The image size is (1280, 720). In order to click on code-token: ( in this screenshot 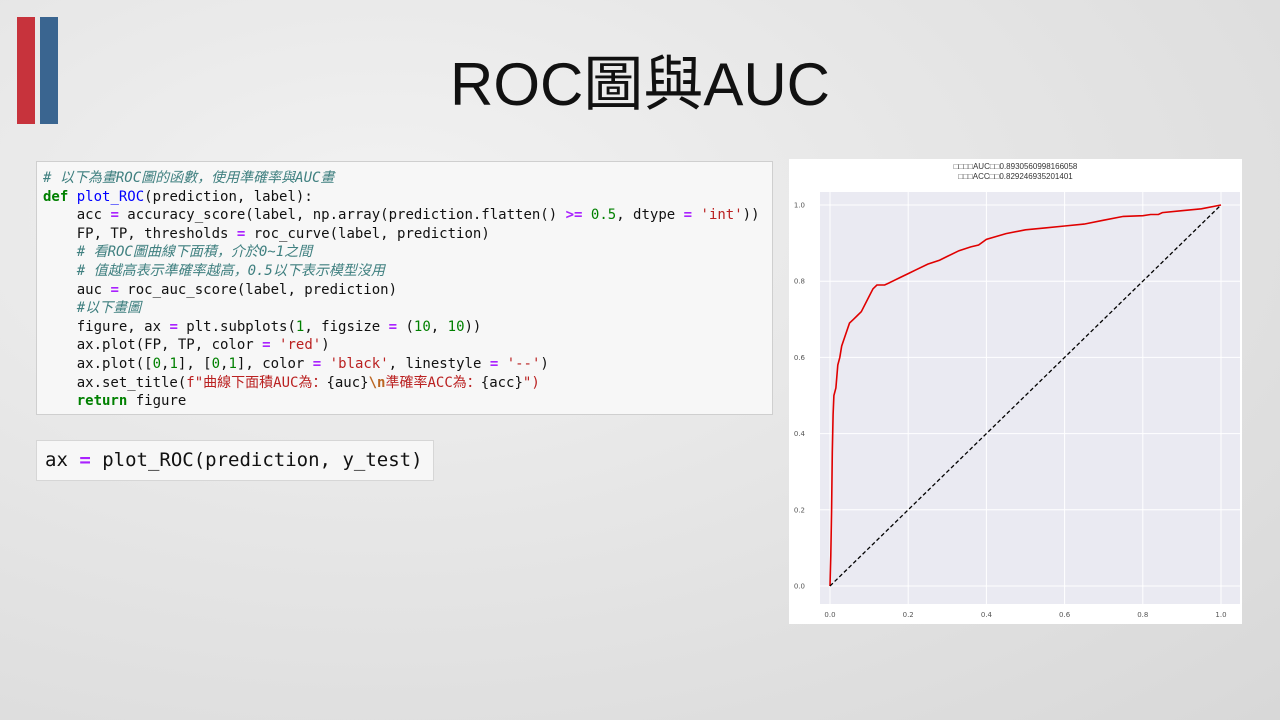, I will do `click(405, 326)`.